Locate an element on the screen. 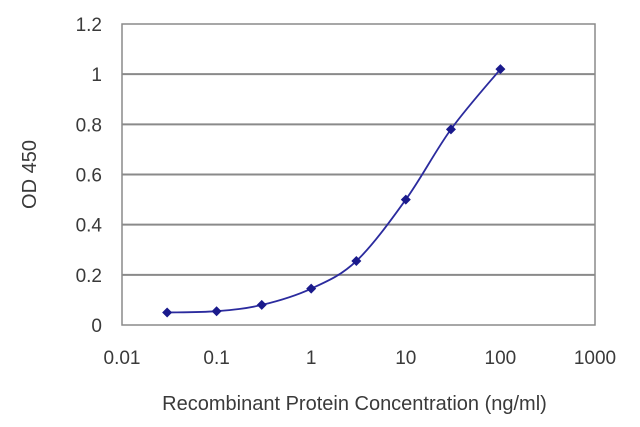  y-tick-label: 1 is located at coordinates (96, 75).